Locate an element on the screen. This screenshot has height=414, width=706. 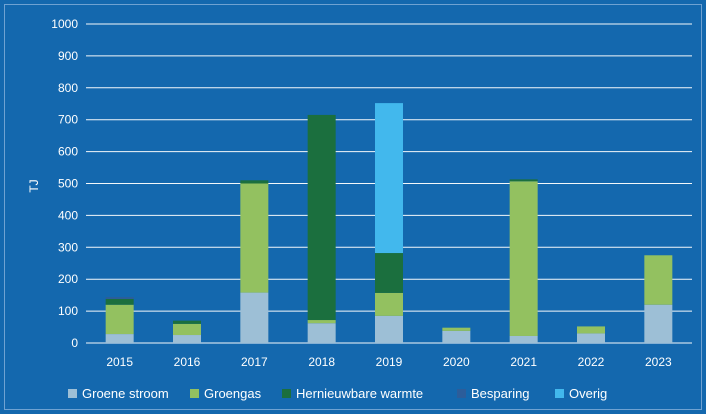
x-tick-label: 2020 is located at coordinates (456, 362).